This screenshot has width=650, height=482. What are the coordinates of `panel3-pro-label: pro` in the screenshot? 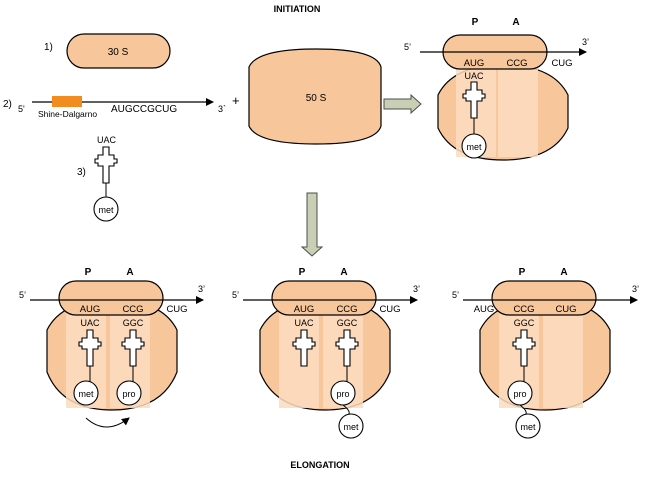 It's located at (519, 394).